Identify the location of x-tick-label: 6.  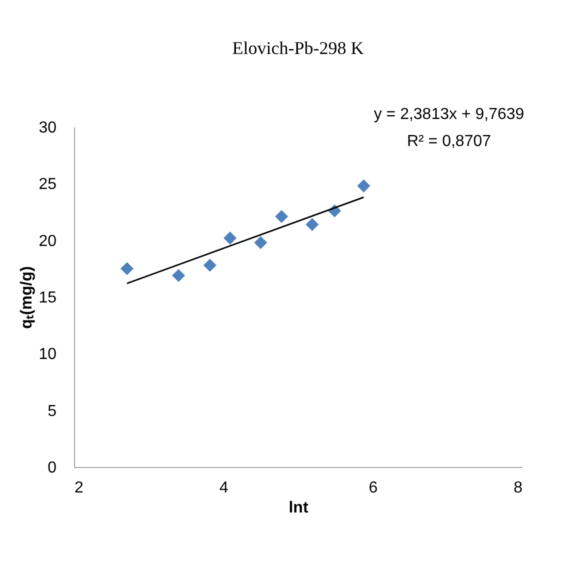
(373, 488).